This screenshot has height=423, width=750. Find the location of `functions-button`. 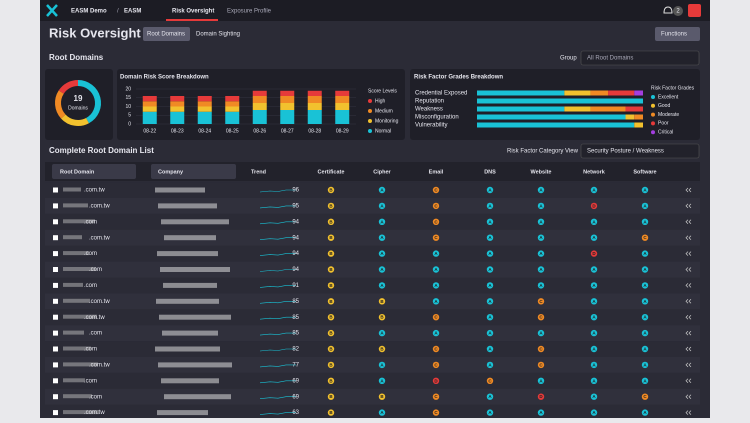

functions-button is located at coordinates (677, 34).